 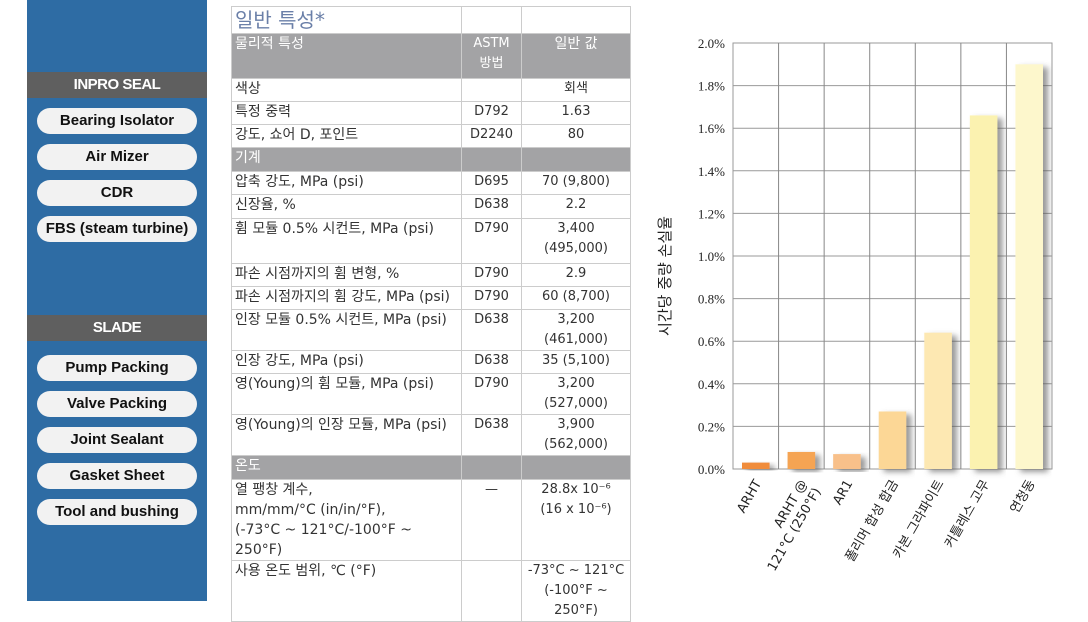 What do you see at coordinates (117, 404) in the screenshot?
I see `nav-button: Valve Packing` at bounding box center [117, 404].